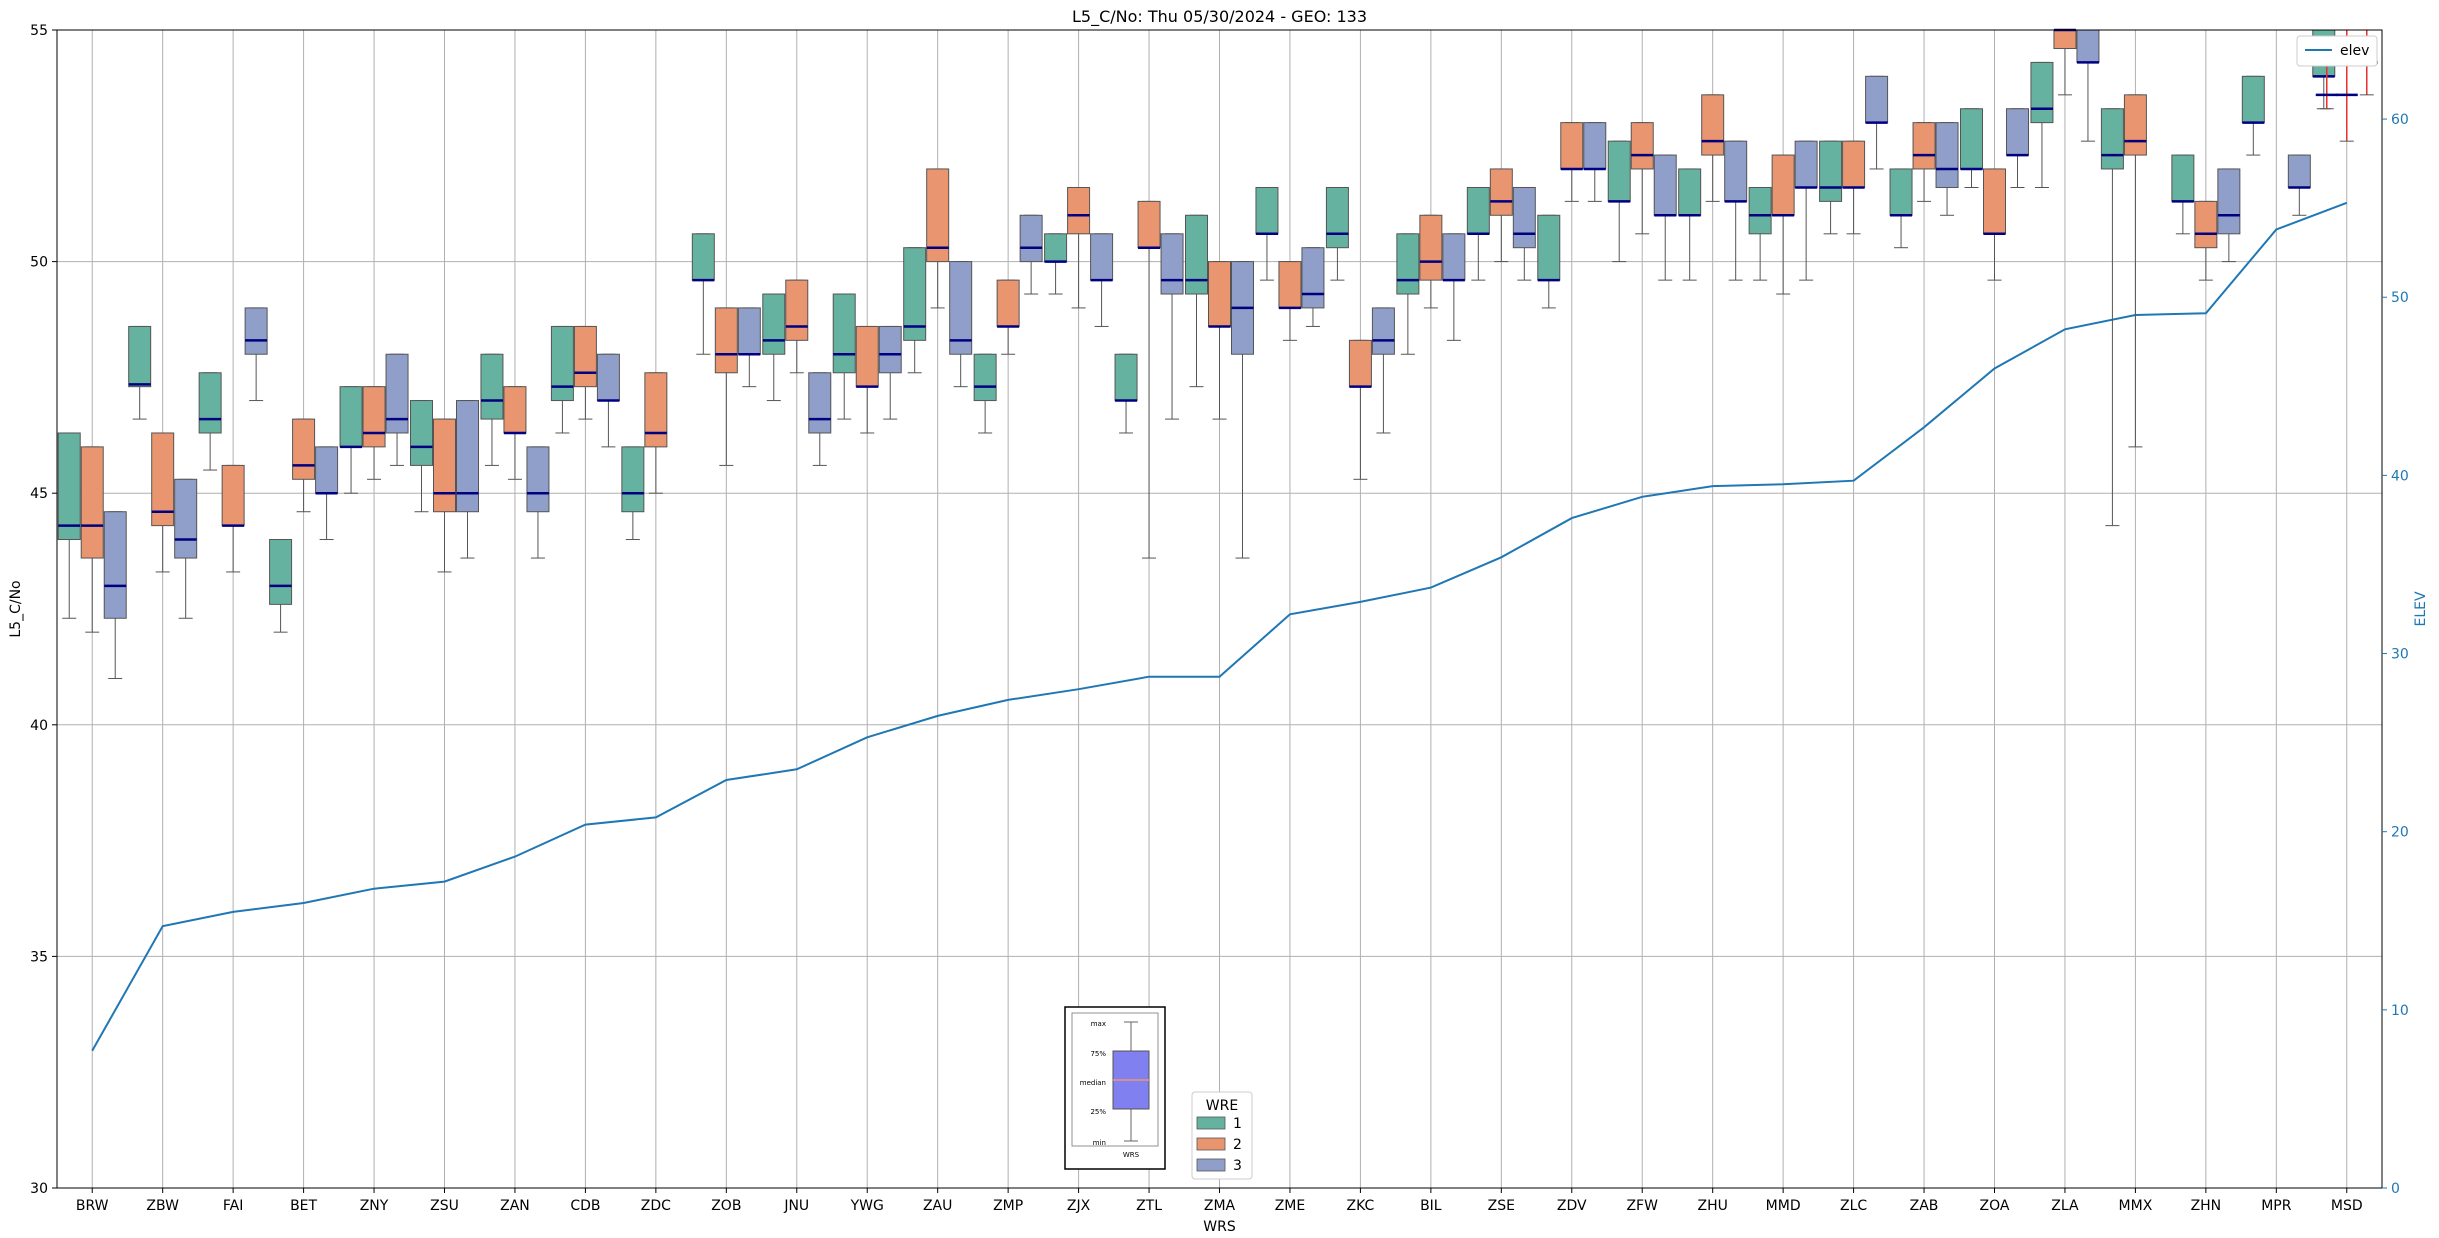  Describe the element at coordinates (1079, 1206) in the screenshot. I see `x-tick-label: ZJX` at that location.